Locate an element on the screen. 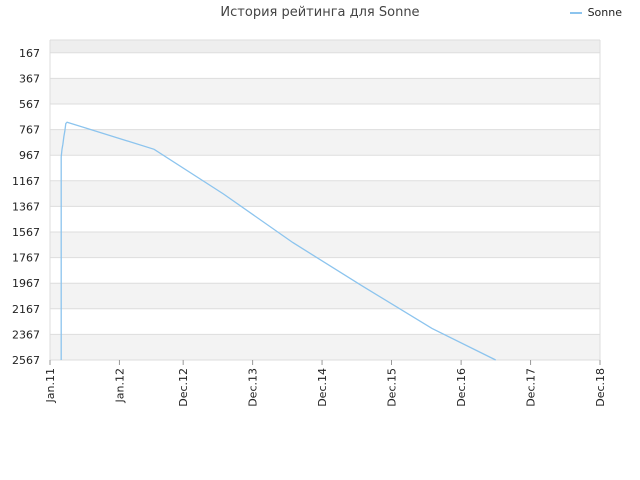  y-tick-label: 767 is located at coordinates (29, 130).